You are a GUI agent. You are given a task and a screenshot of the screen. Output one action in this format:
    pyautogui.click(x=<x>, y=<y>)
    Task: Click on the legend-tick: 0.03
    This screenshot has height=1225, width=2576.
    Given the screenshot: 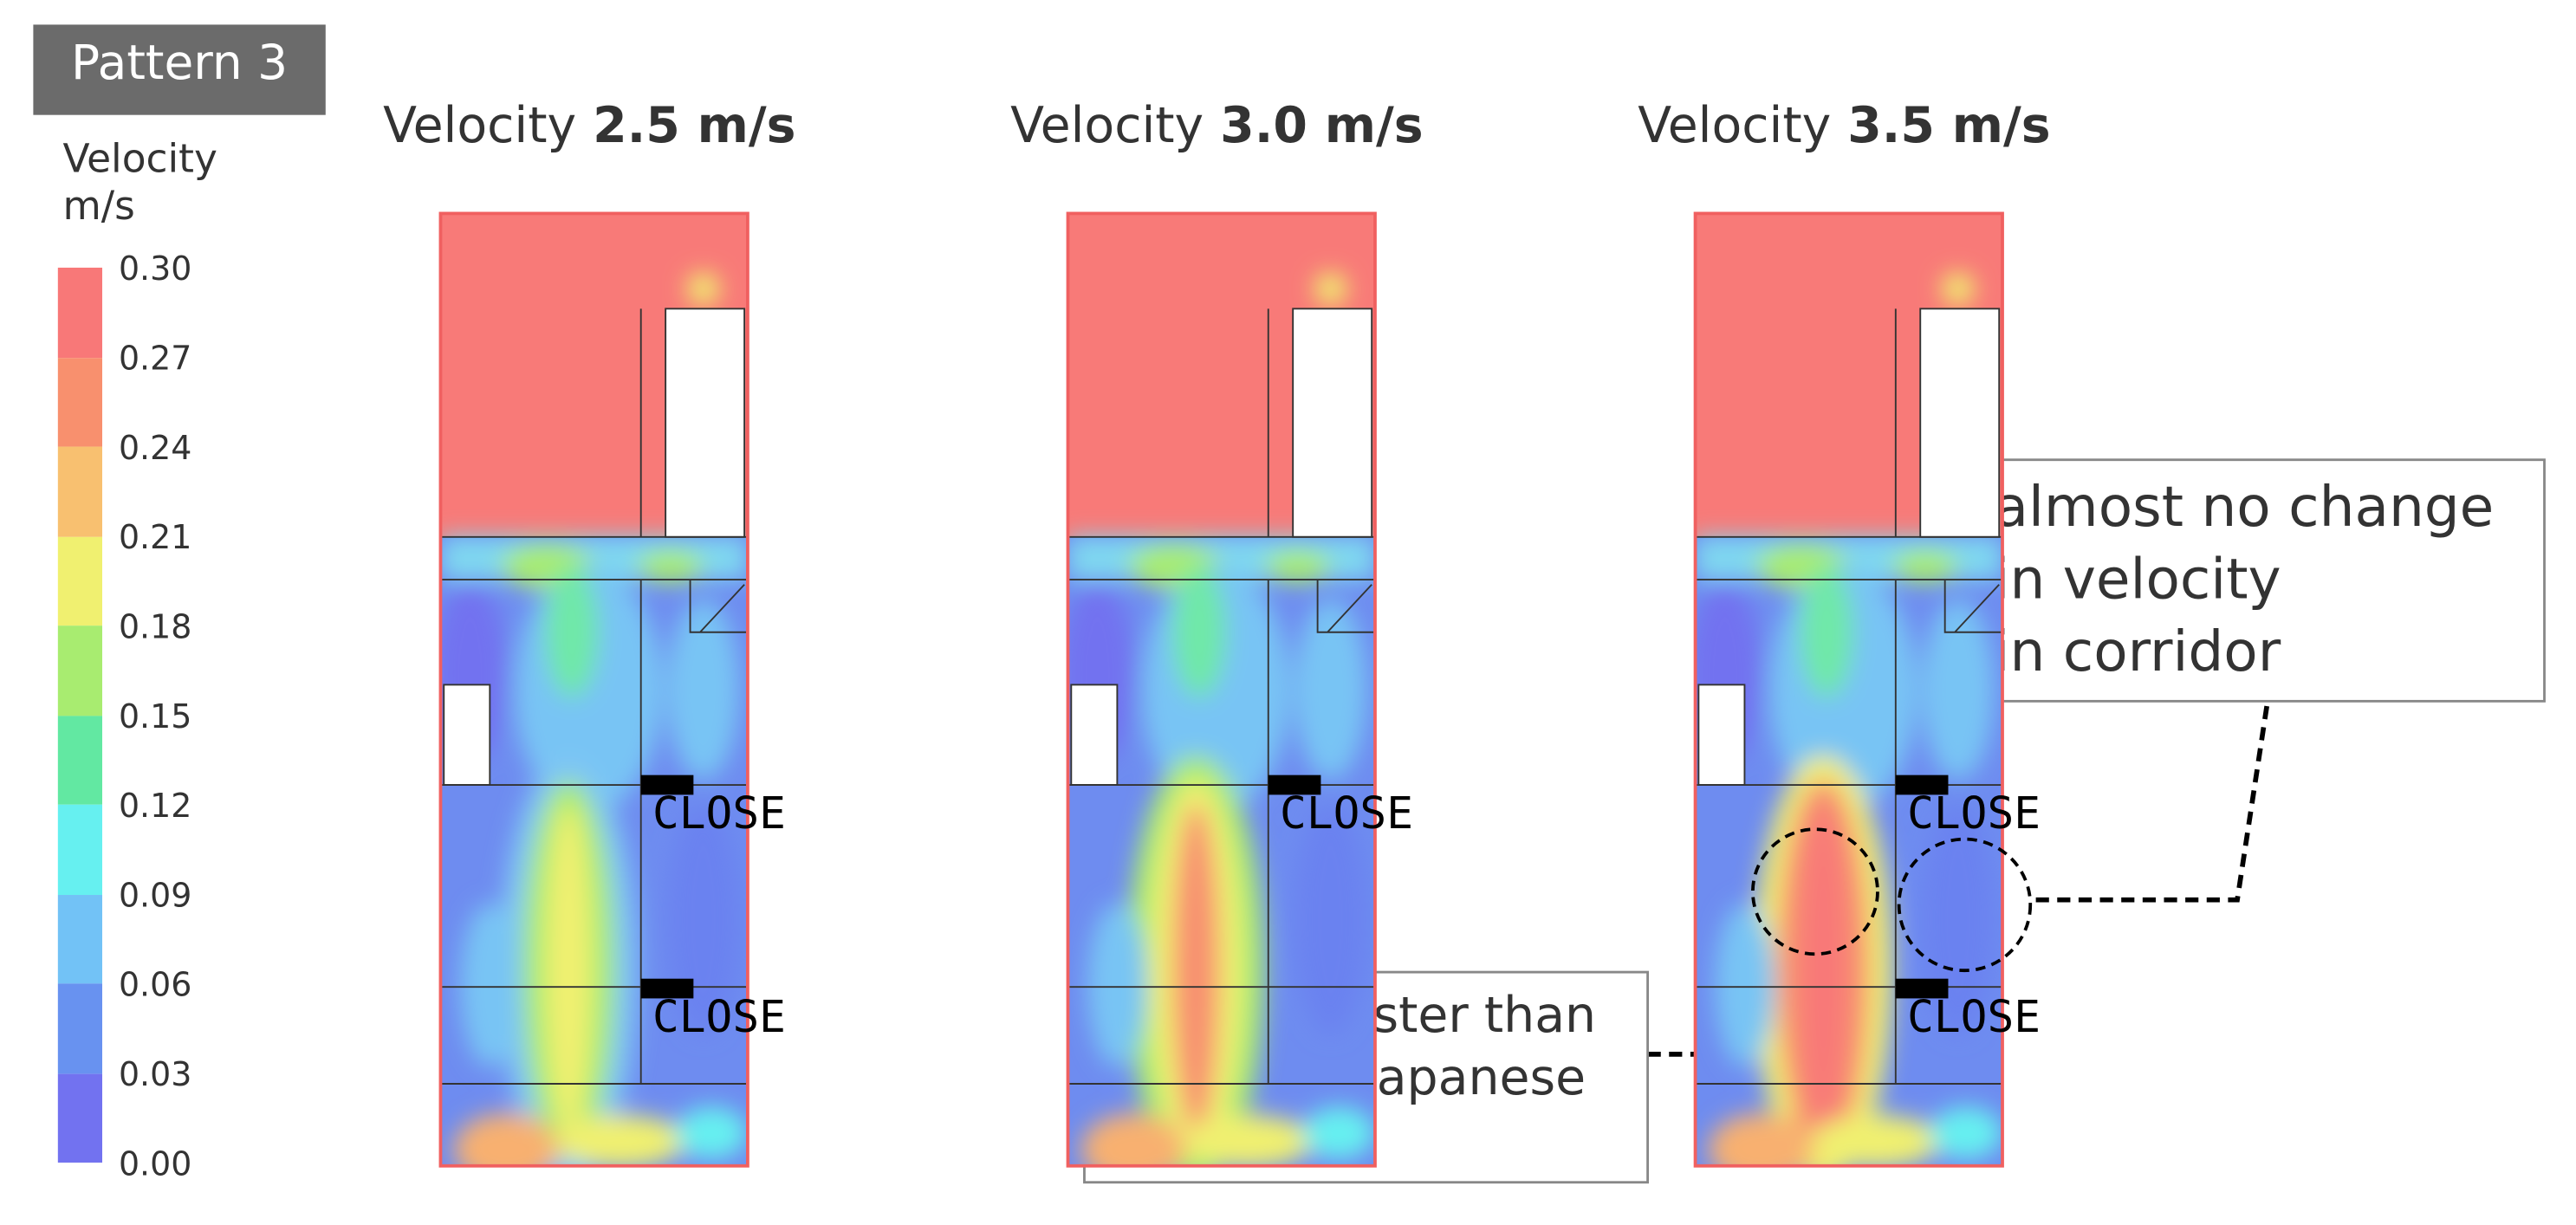 What is the action you would take?
    pyautogui.click(x=155, y=1074)
    